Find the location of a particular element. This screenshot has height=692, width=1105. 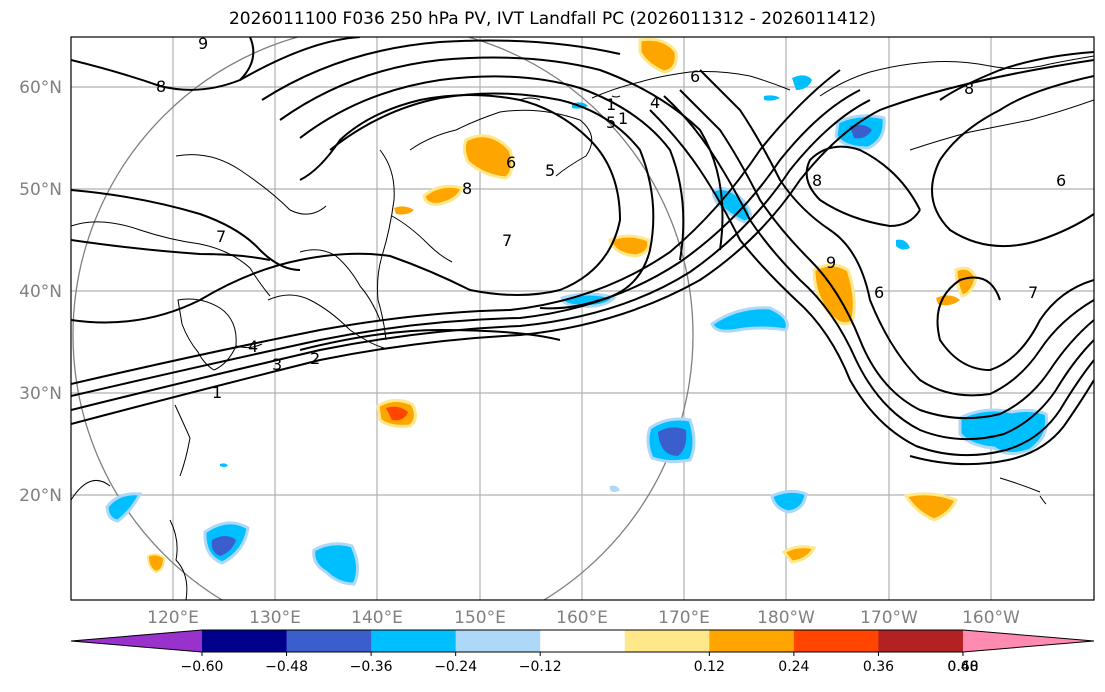

lon-label-120e: 120°E is located at coordinates (173, 618).